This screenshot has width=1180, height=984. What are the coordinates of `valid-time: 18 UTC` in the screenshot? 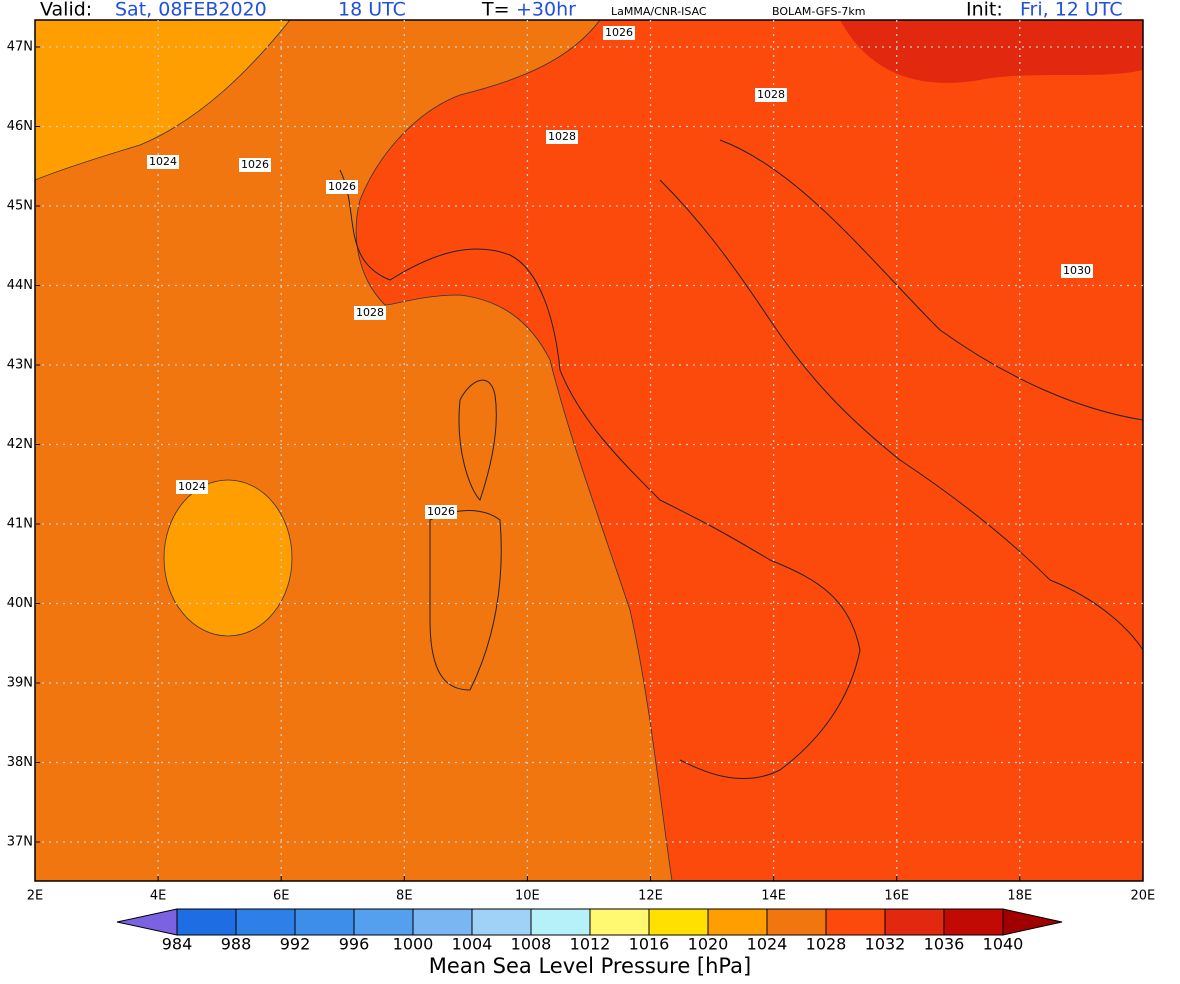 It's located at (372, 10).